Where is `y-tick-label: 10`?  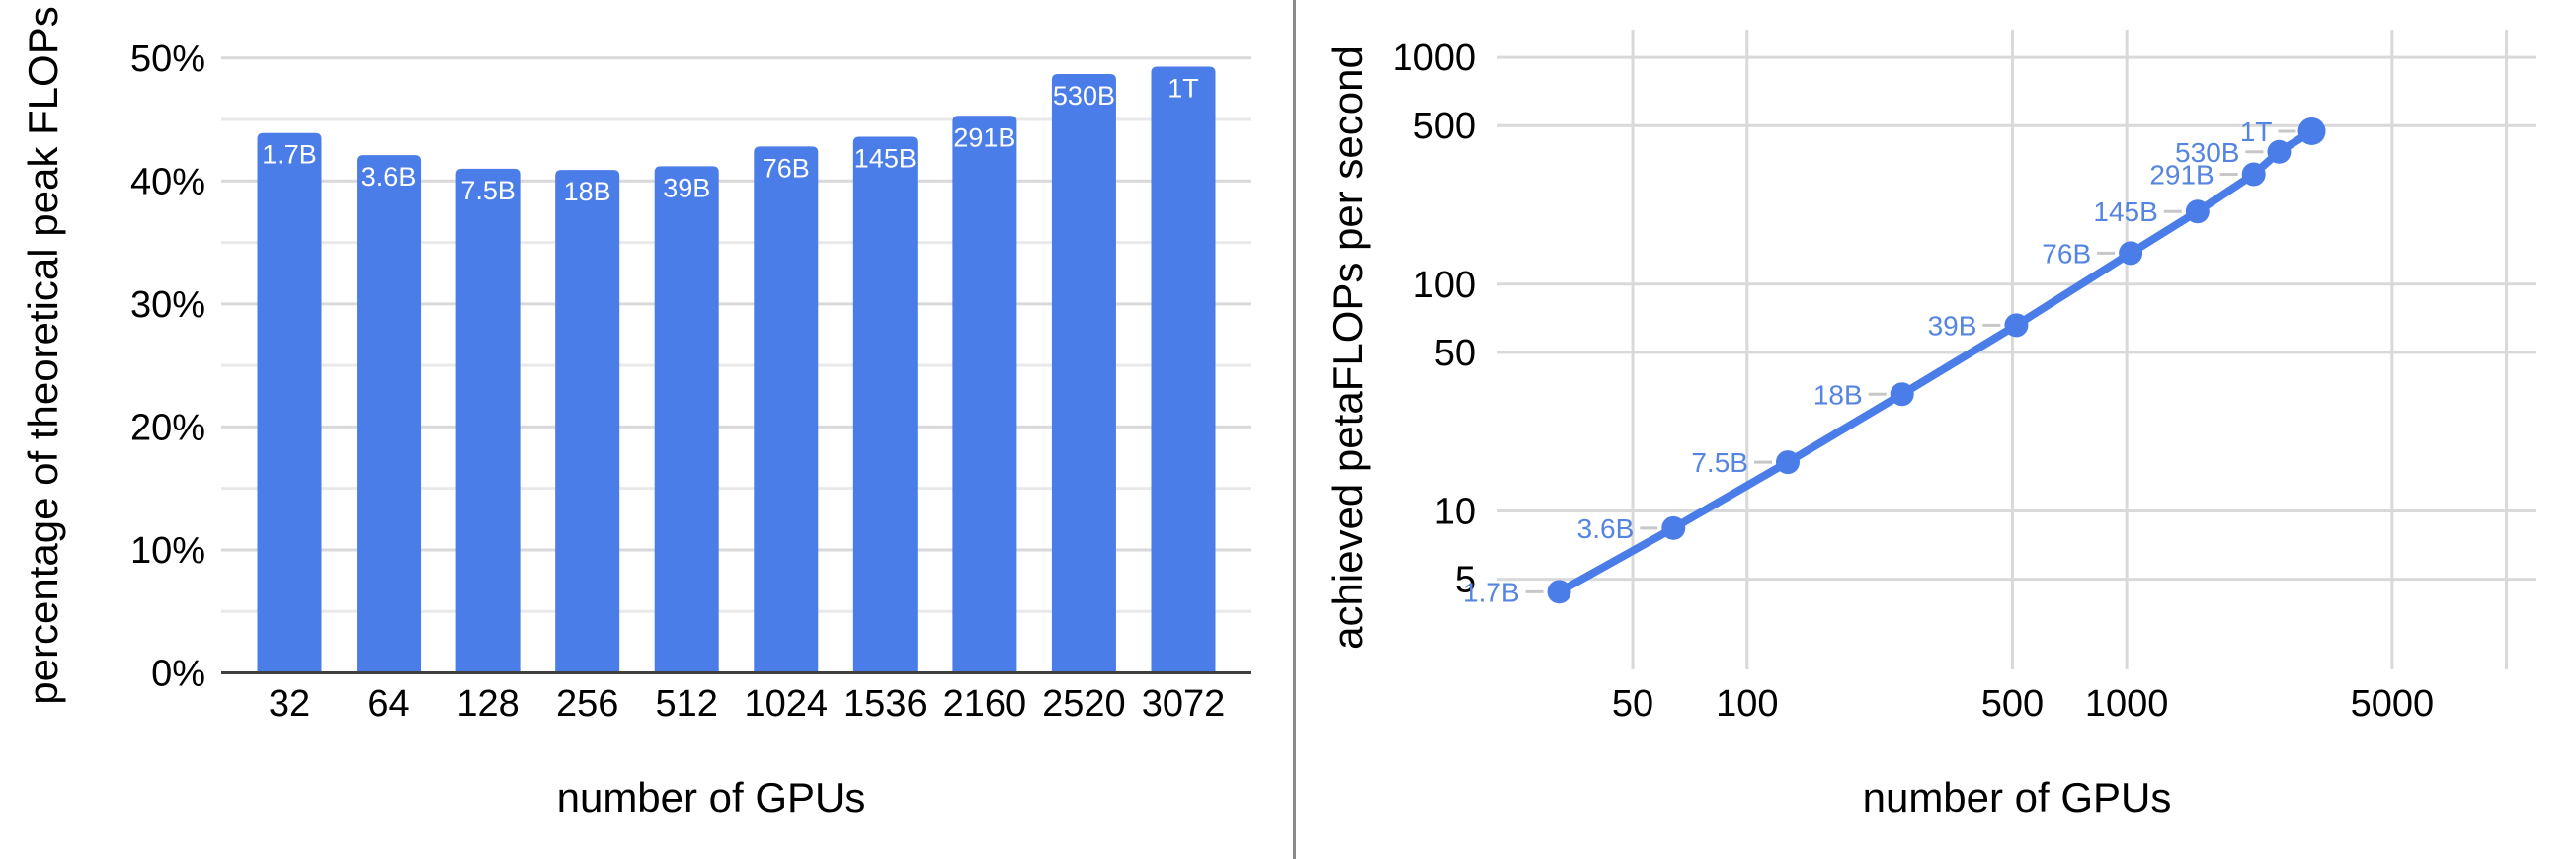
y-tick-label: 10 is located at coordinates (1455, 512).